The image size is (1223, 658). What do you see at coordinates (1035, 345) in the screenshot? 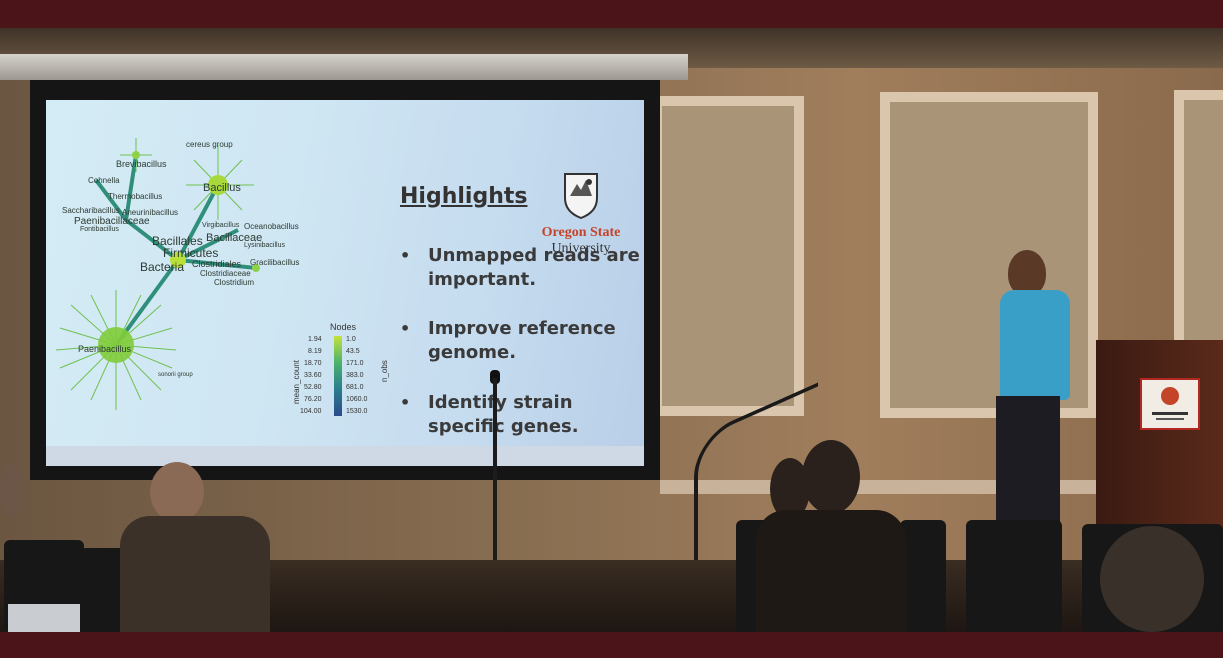
I see `presenter-shirt` at bounding box center [1035, 345].